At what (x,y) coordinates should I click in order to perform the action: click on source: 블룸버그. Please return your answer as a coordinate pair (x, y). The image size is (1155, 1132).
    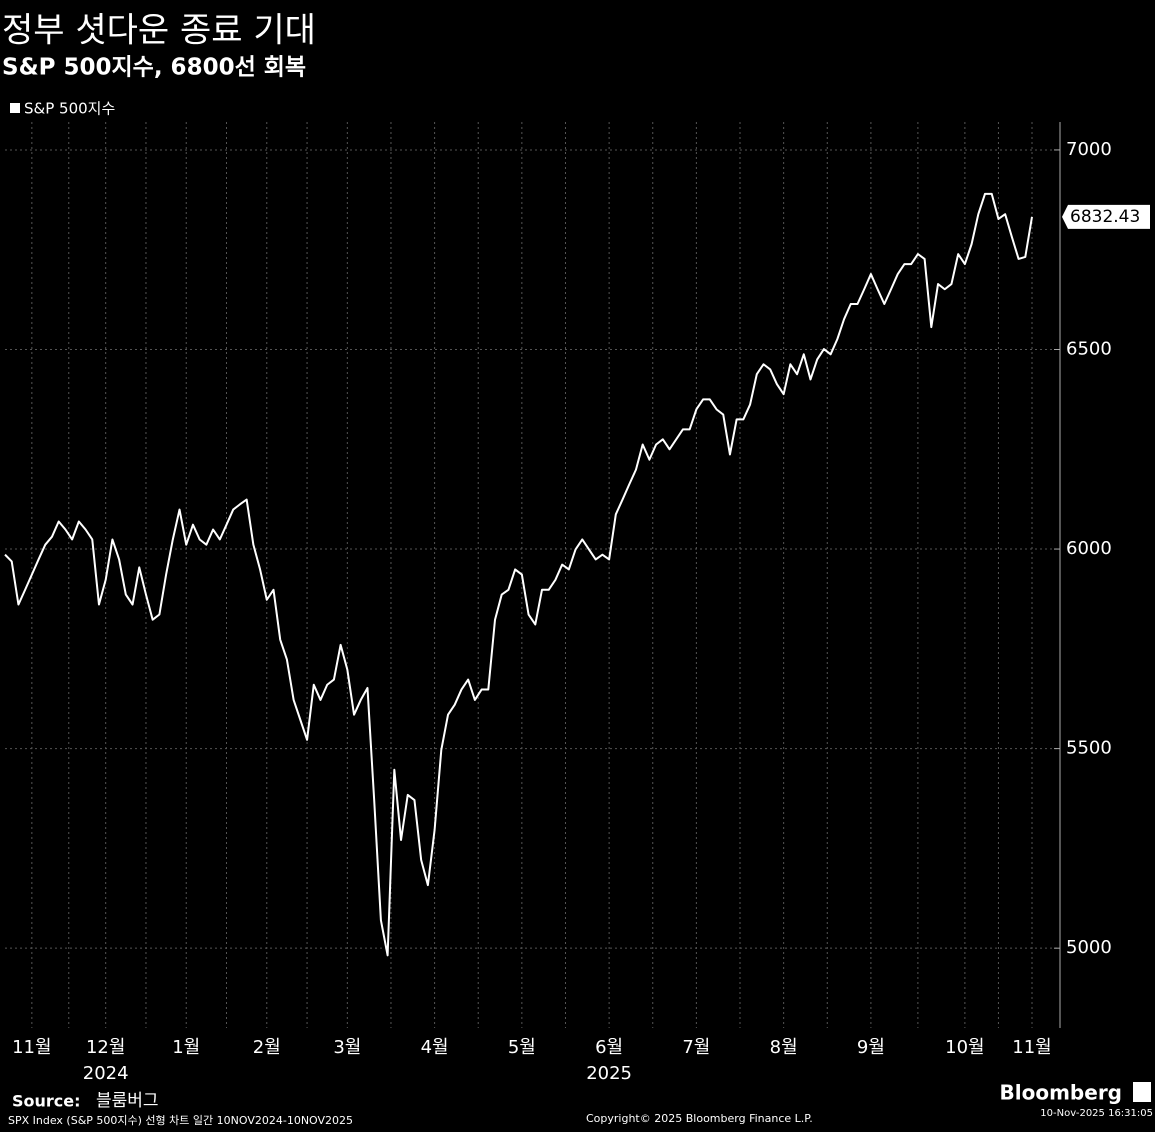
    Looking at the image, I should click on (127, 1101).